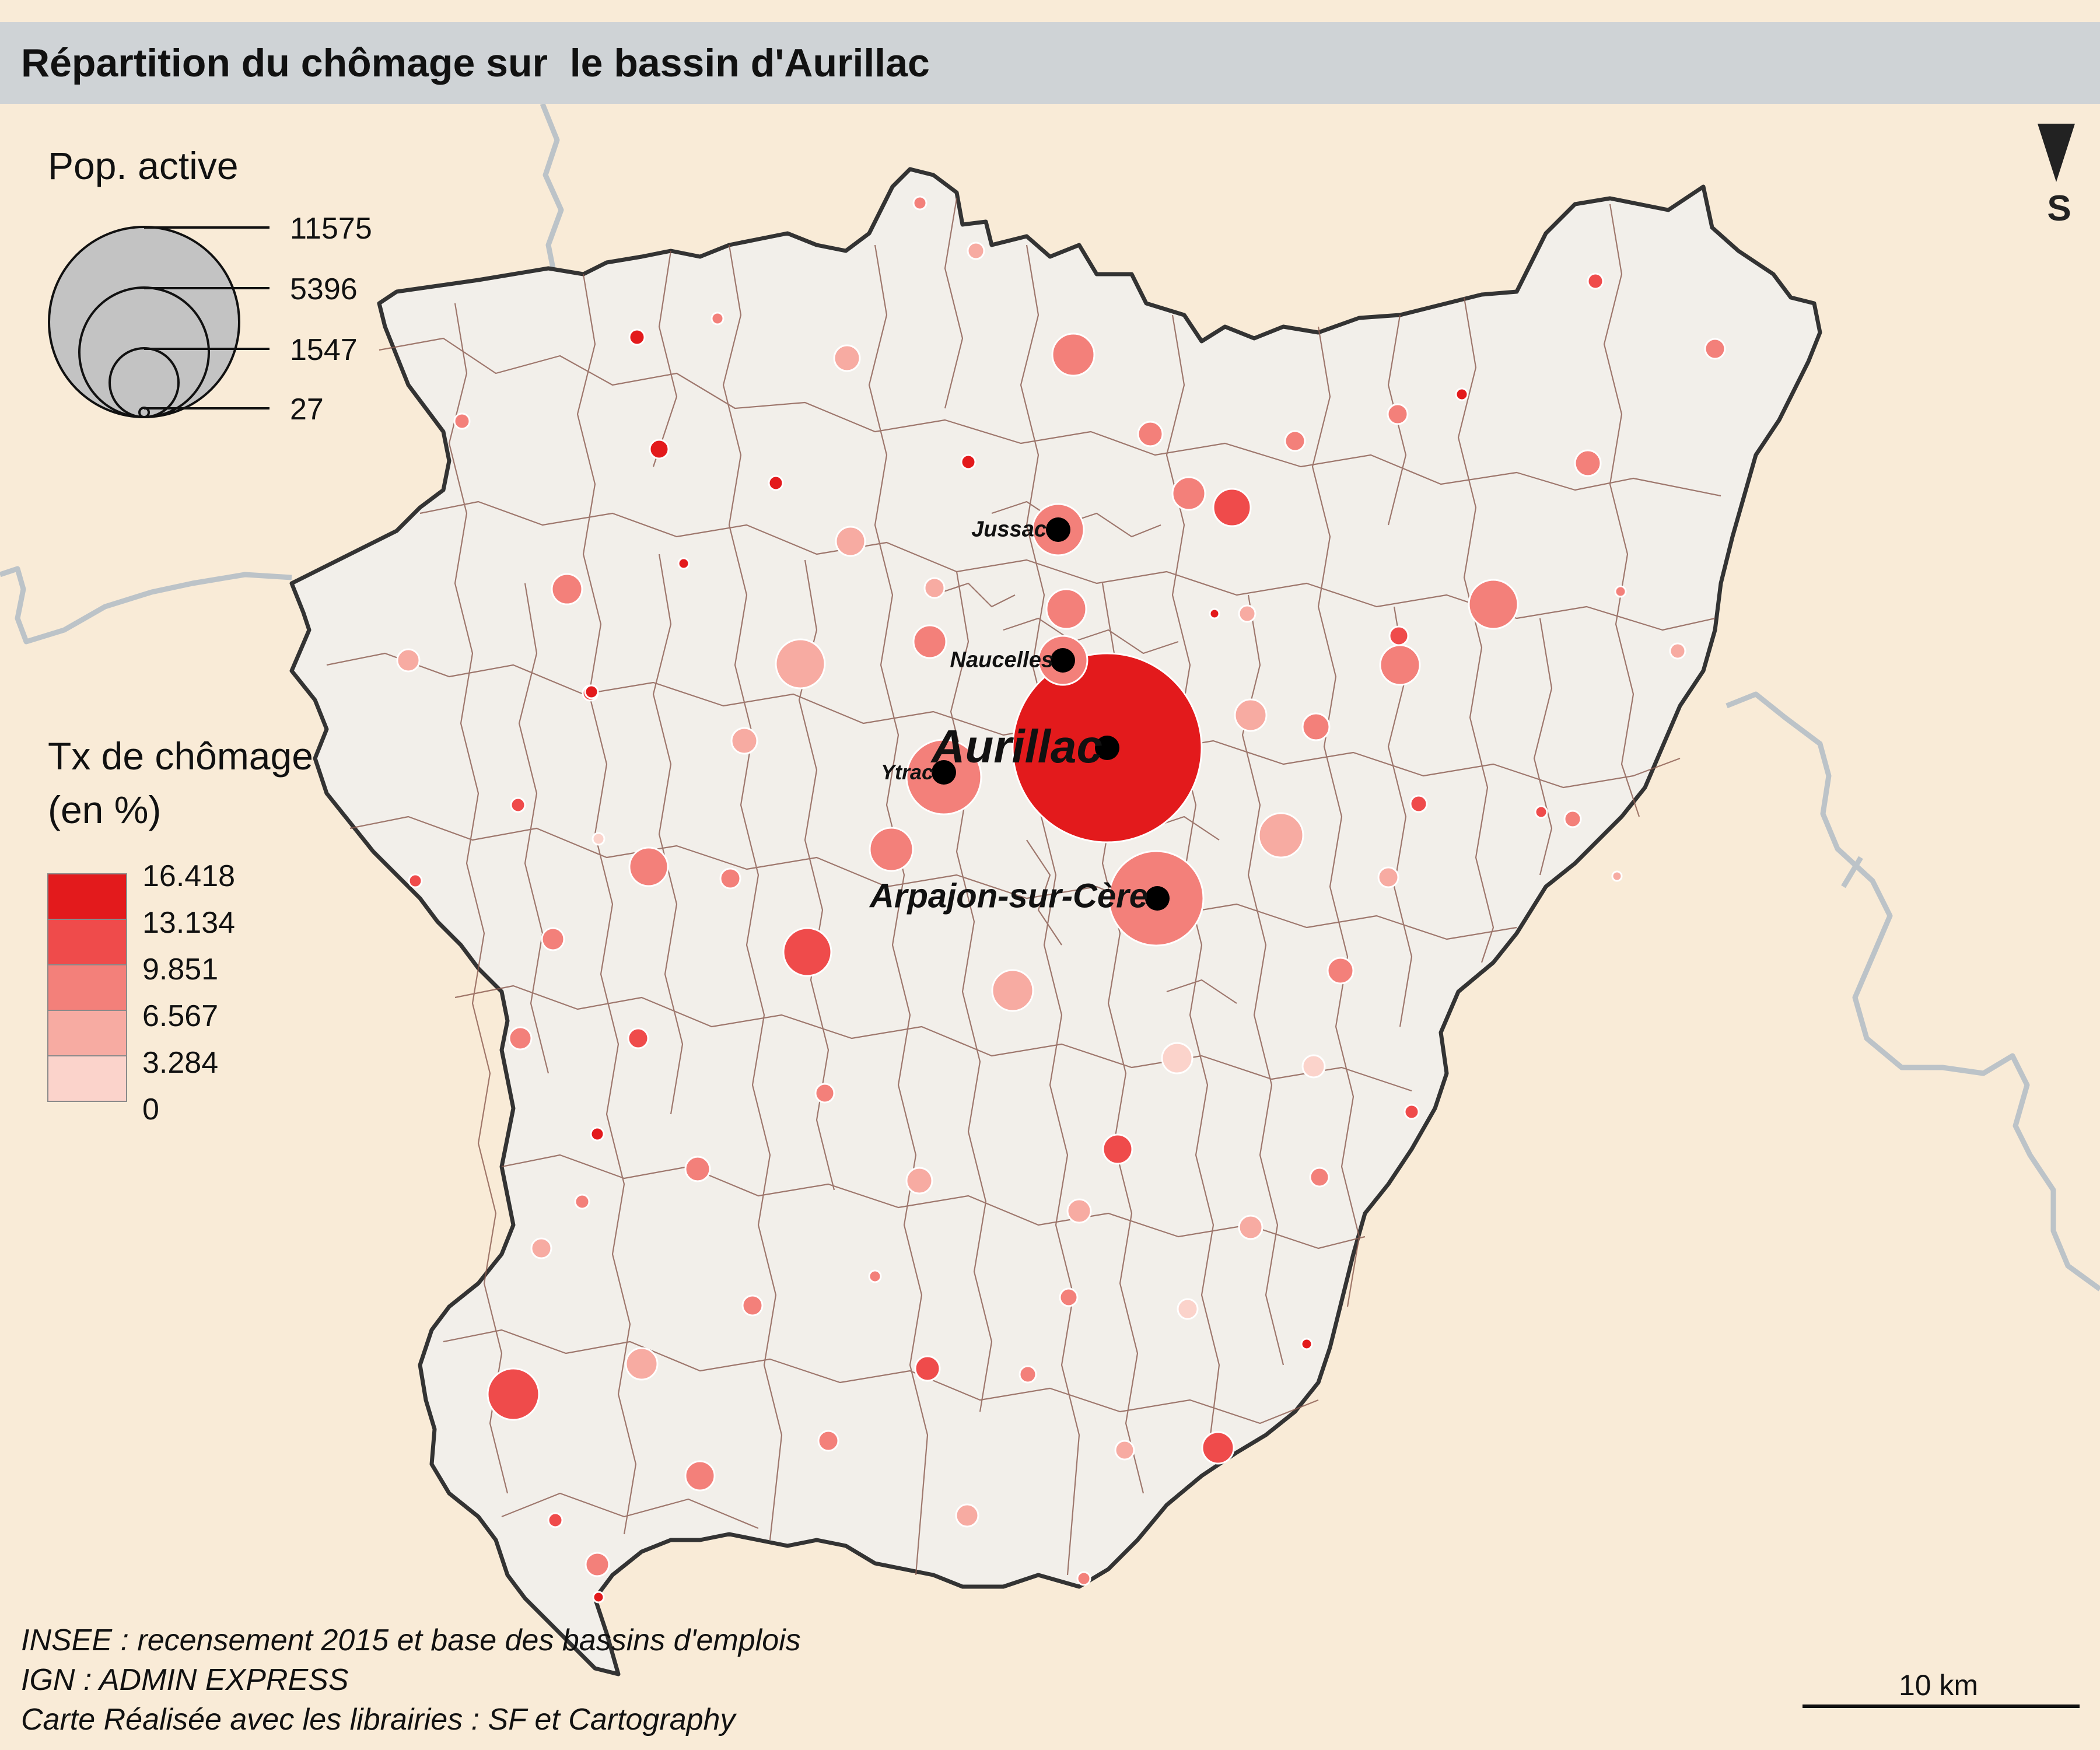  What do you see at coordinates (1157, 898) in the screenshot?
I see `city-point-arpajon` at bounding box center [1157, 898].